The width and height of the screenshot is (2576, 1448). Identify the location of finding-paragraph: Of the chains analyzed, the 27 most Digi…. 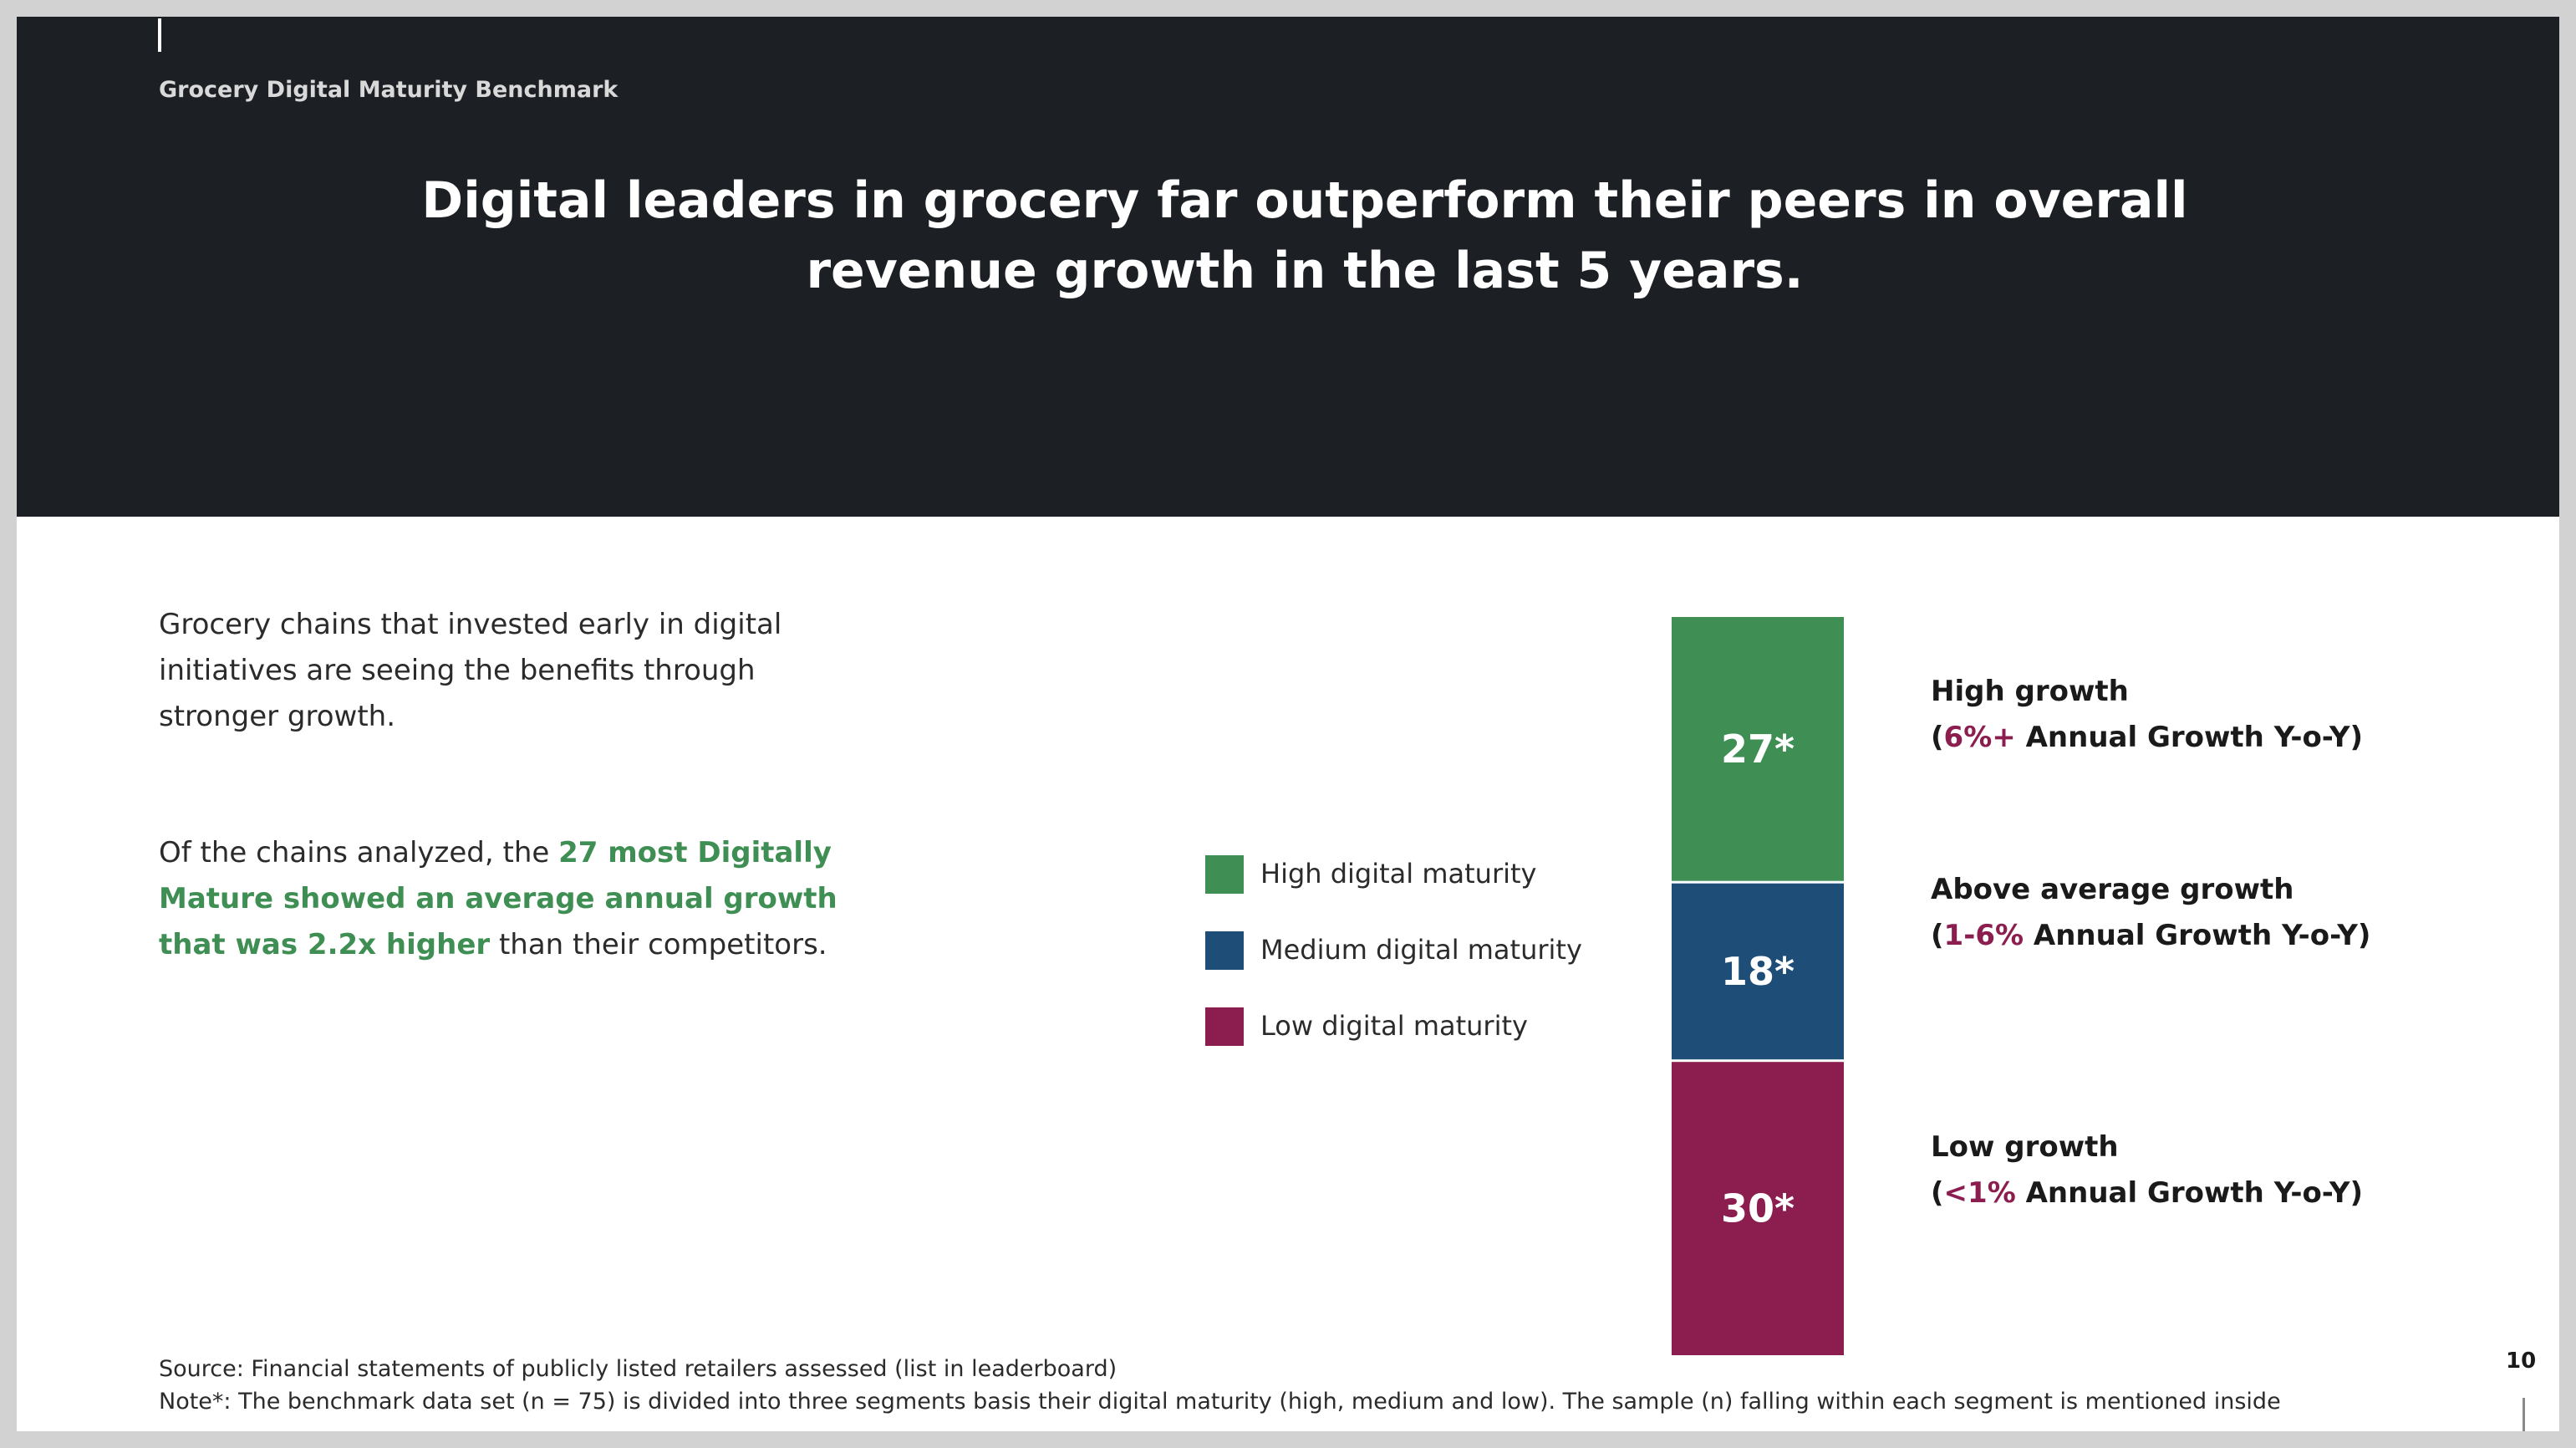
(560, 899).